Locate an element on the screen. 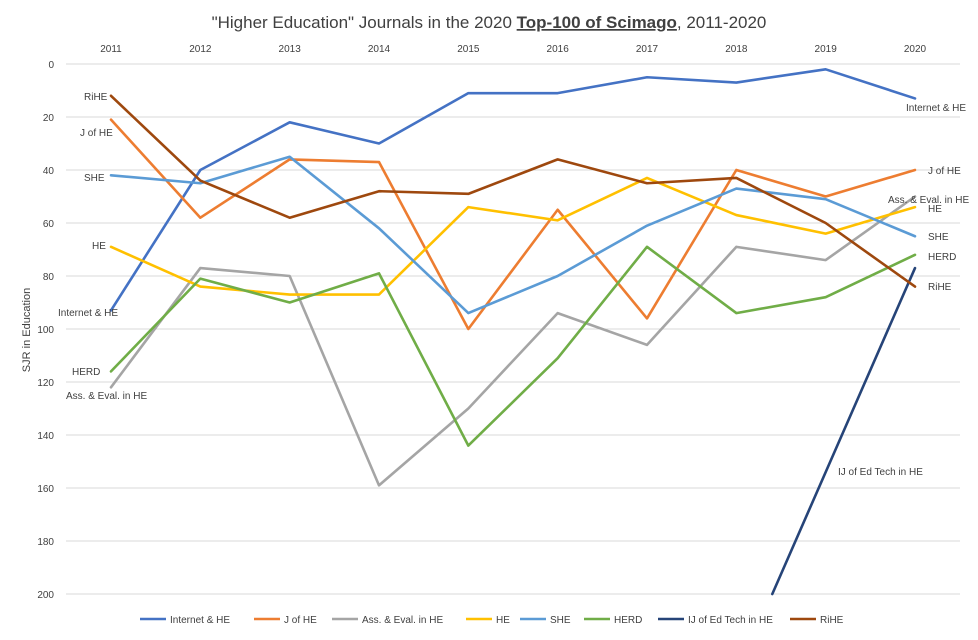 The width and height of the screenshot is (978, 640). label-right-she: SHE is located at coordinates (938, 237).